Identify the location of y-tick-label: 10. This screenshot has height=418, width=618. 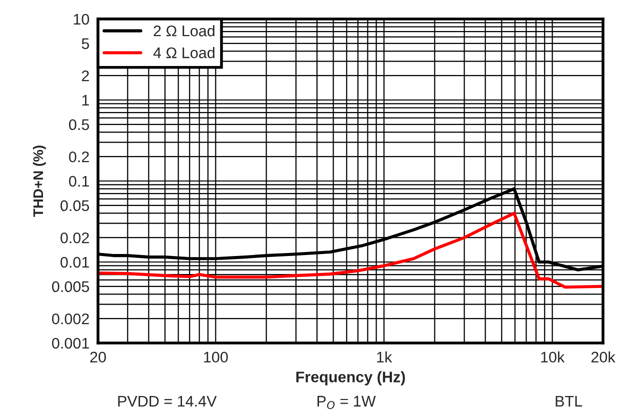
(82, 19).